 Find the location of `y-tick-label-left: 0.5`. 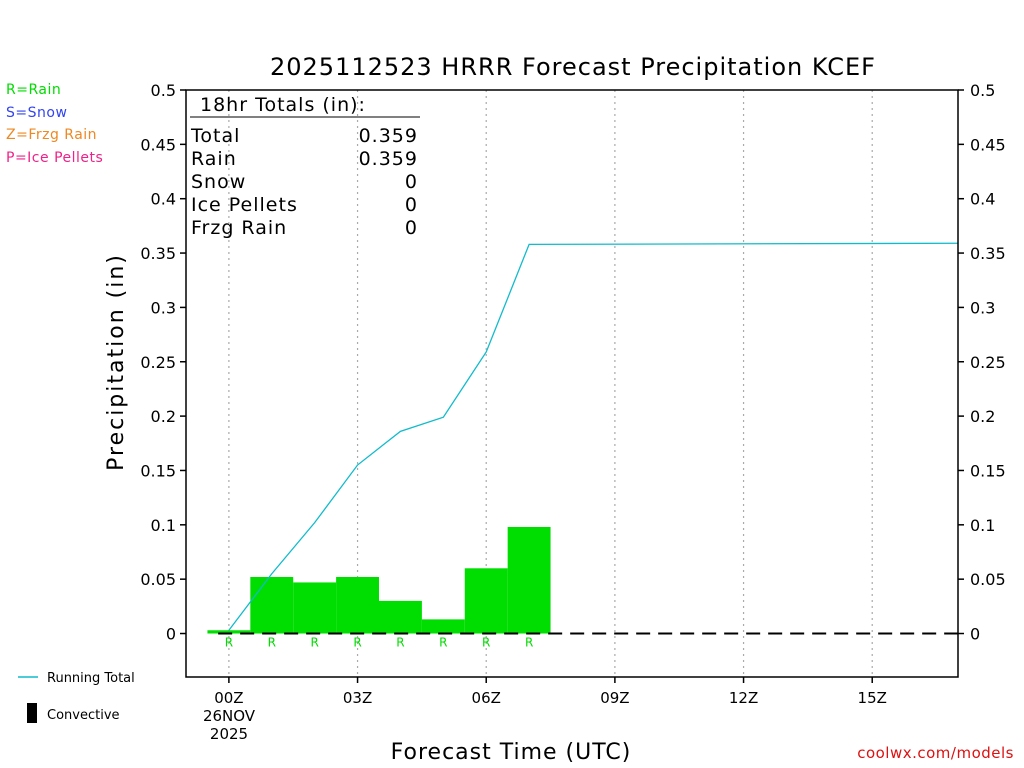

y-tick-label-left: 0.5 is located at coordinates (163, 90).